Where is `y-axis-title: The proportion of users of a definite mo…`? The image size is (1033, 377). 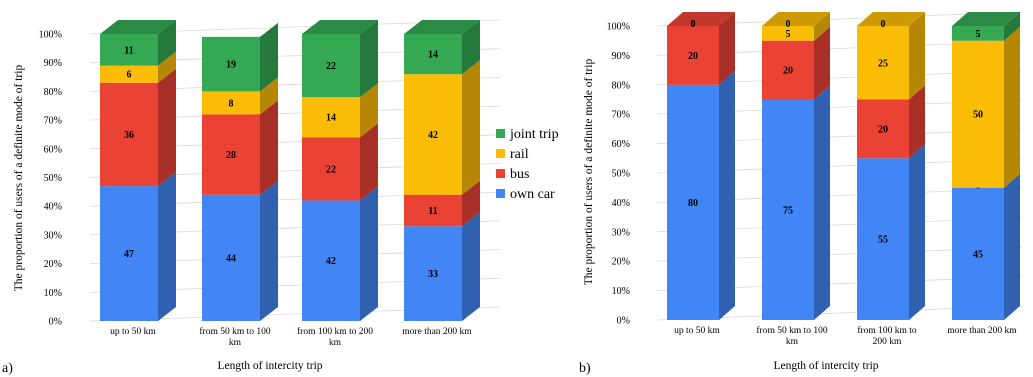 y-axis-title: The proportion of users of a definite mo… is located at coordinates (589, 172).